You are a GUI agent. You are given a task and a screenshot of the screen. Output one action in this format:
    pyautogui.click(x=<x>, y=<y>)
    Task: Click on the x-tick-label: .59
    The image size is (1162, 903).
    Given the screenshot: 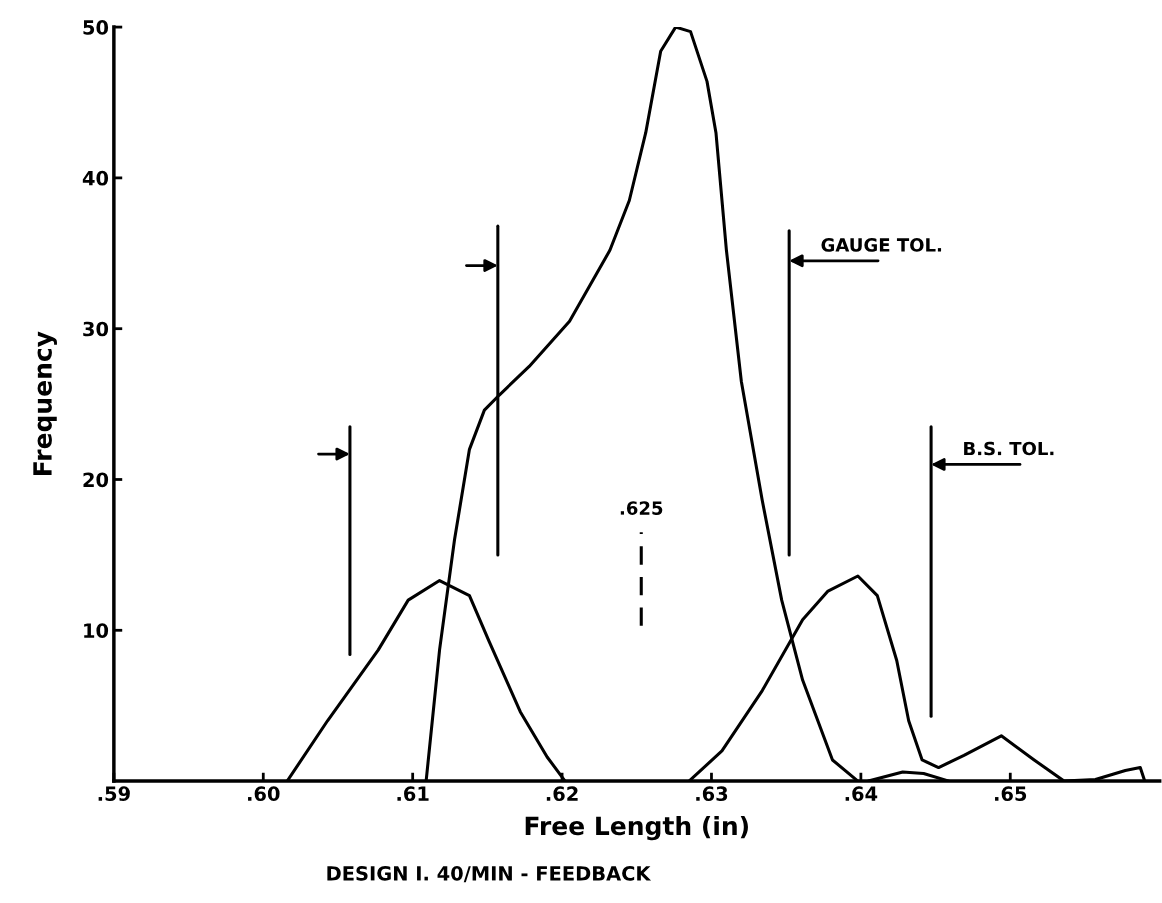 What is the action you would take?
    pyautogui.click(x=114, y=794)
    